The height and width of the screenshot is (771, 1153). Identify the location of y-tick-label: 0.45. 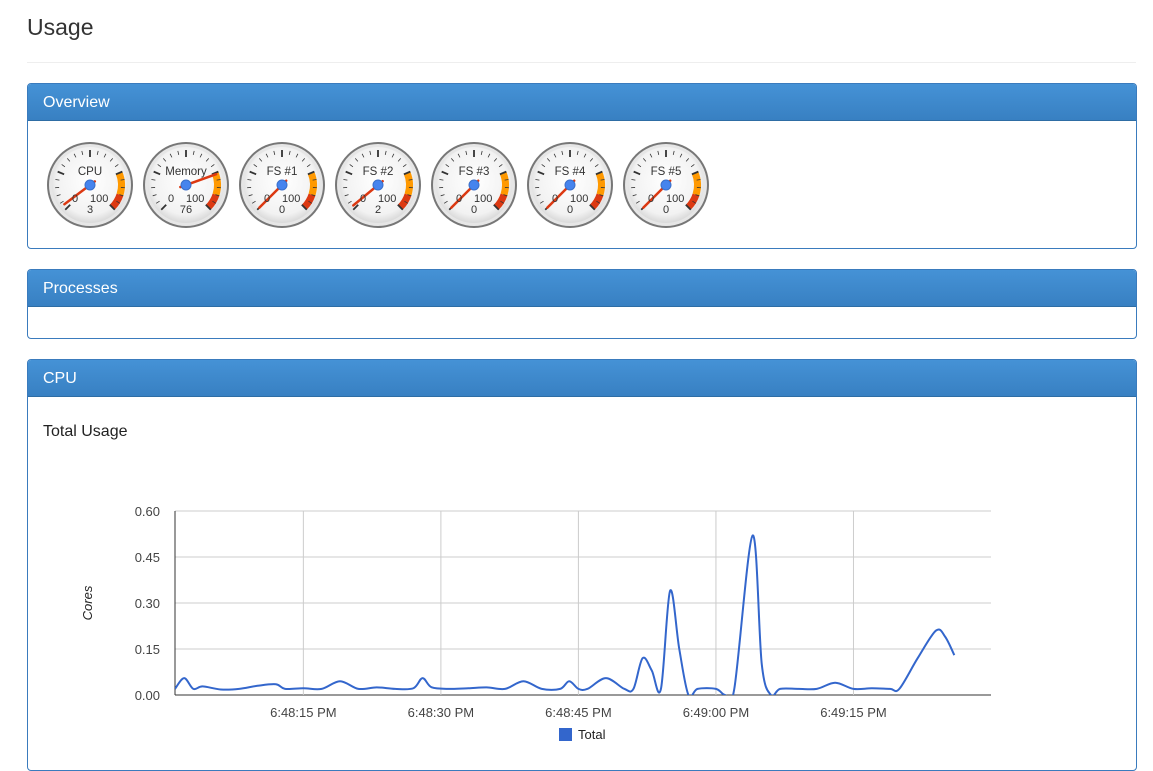
(147, 557).